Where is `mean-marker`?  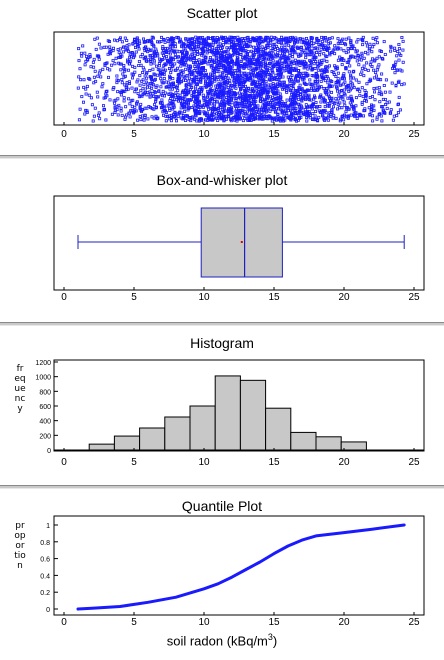 mean-marker is located at coordinates (241, 242).